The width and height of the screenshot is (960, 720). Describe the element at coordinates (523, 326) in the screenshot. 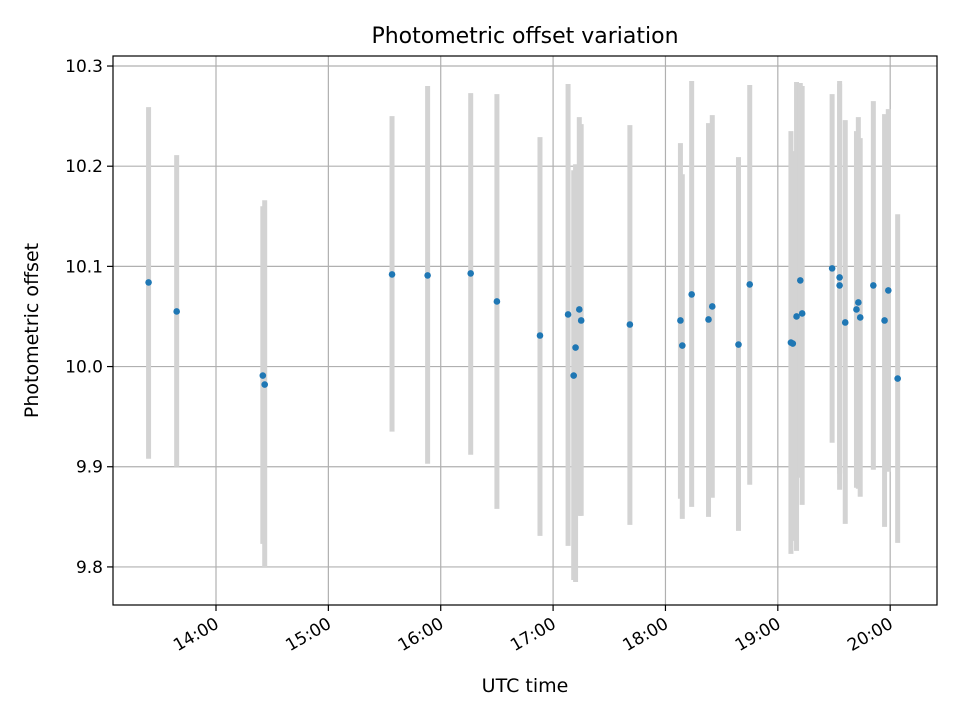

I see `data-points` at that location.